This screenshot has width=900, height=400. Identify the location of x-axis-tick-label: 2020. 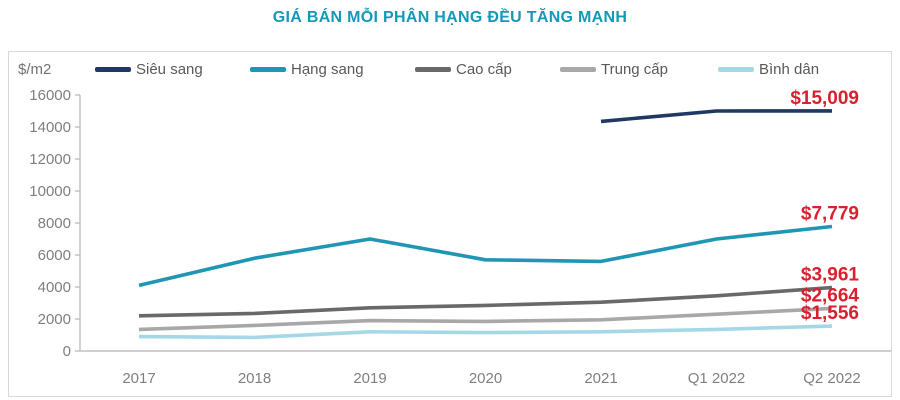
(485, 378).